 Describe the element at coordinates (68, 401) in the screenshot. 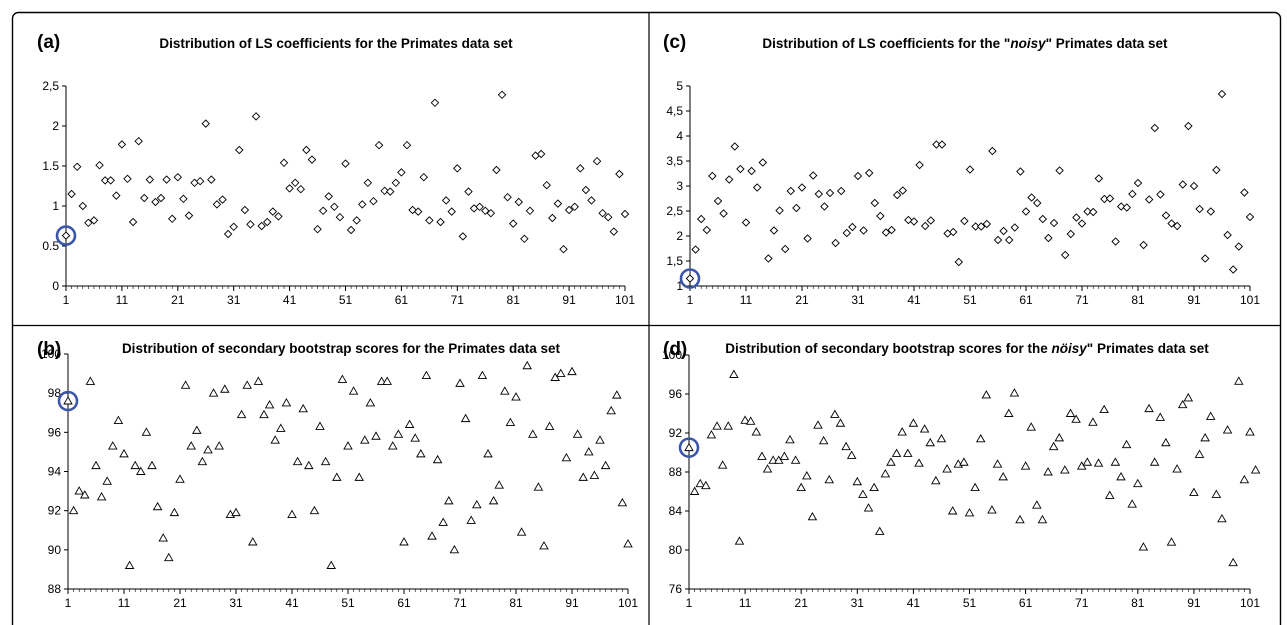

I see `panel-b-highlight-circle` at that location.